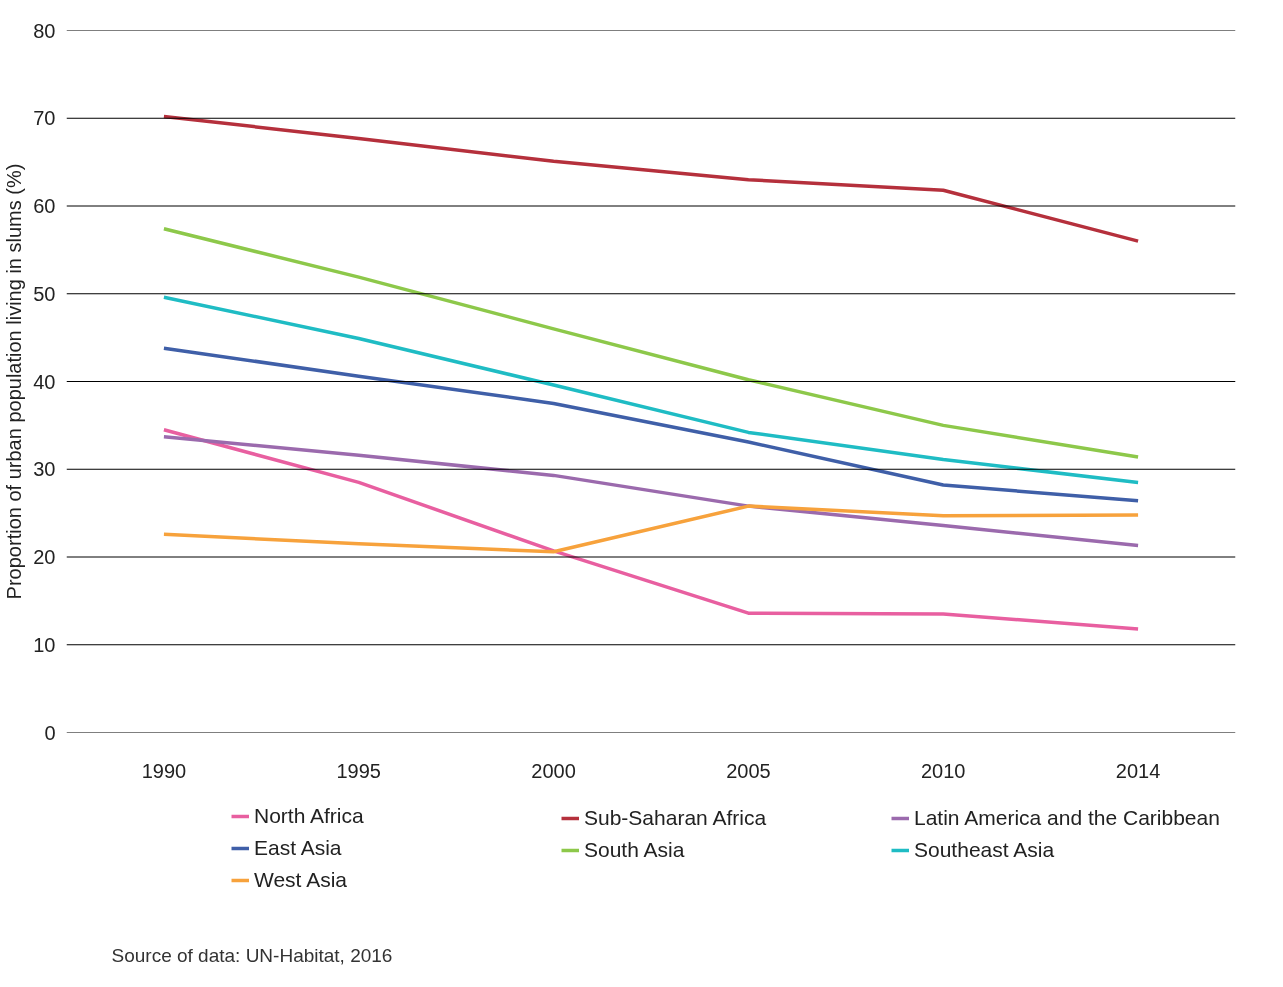  I want to click on legend-label: Southeast Asia, so click(984, 850).